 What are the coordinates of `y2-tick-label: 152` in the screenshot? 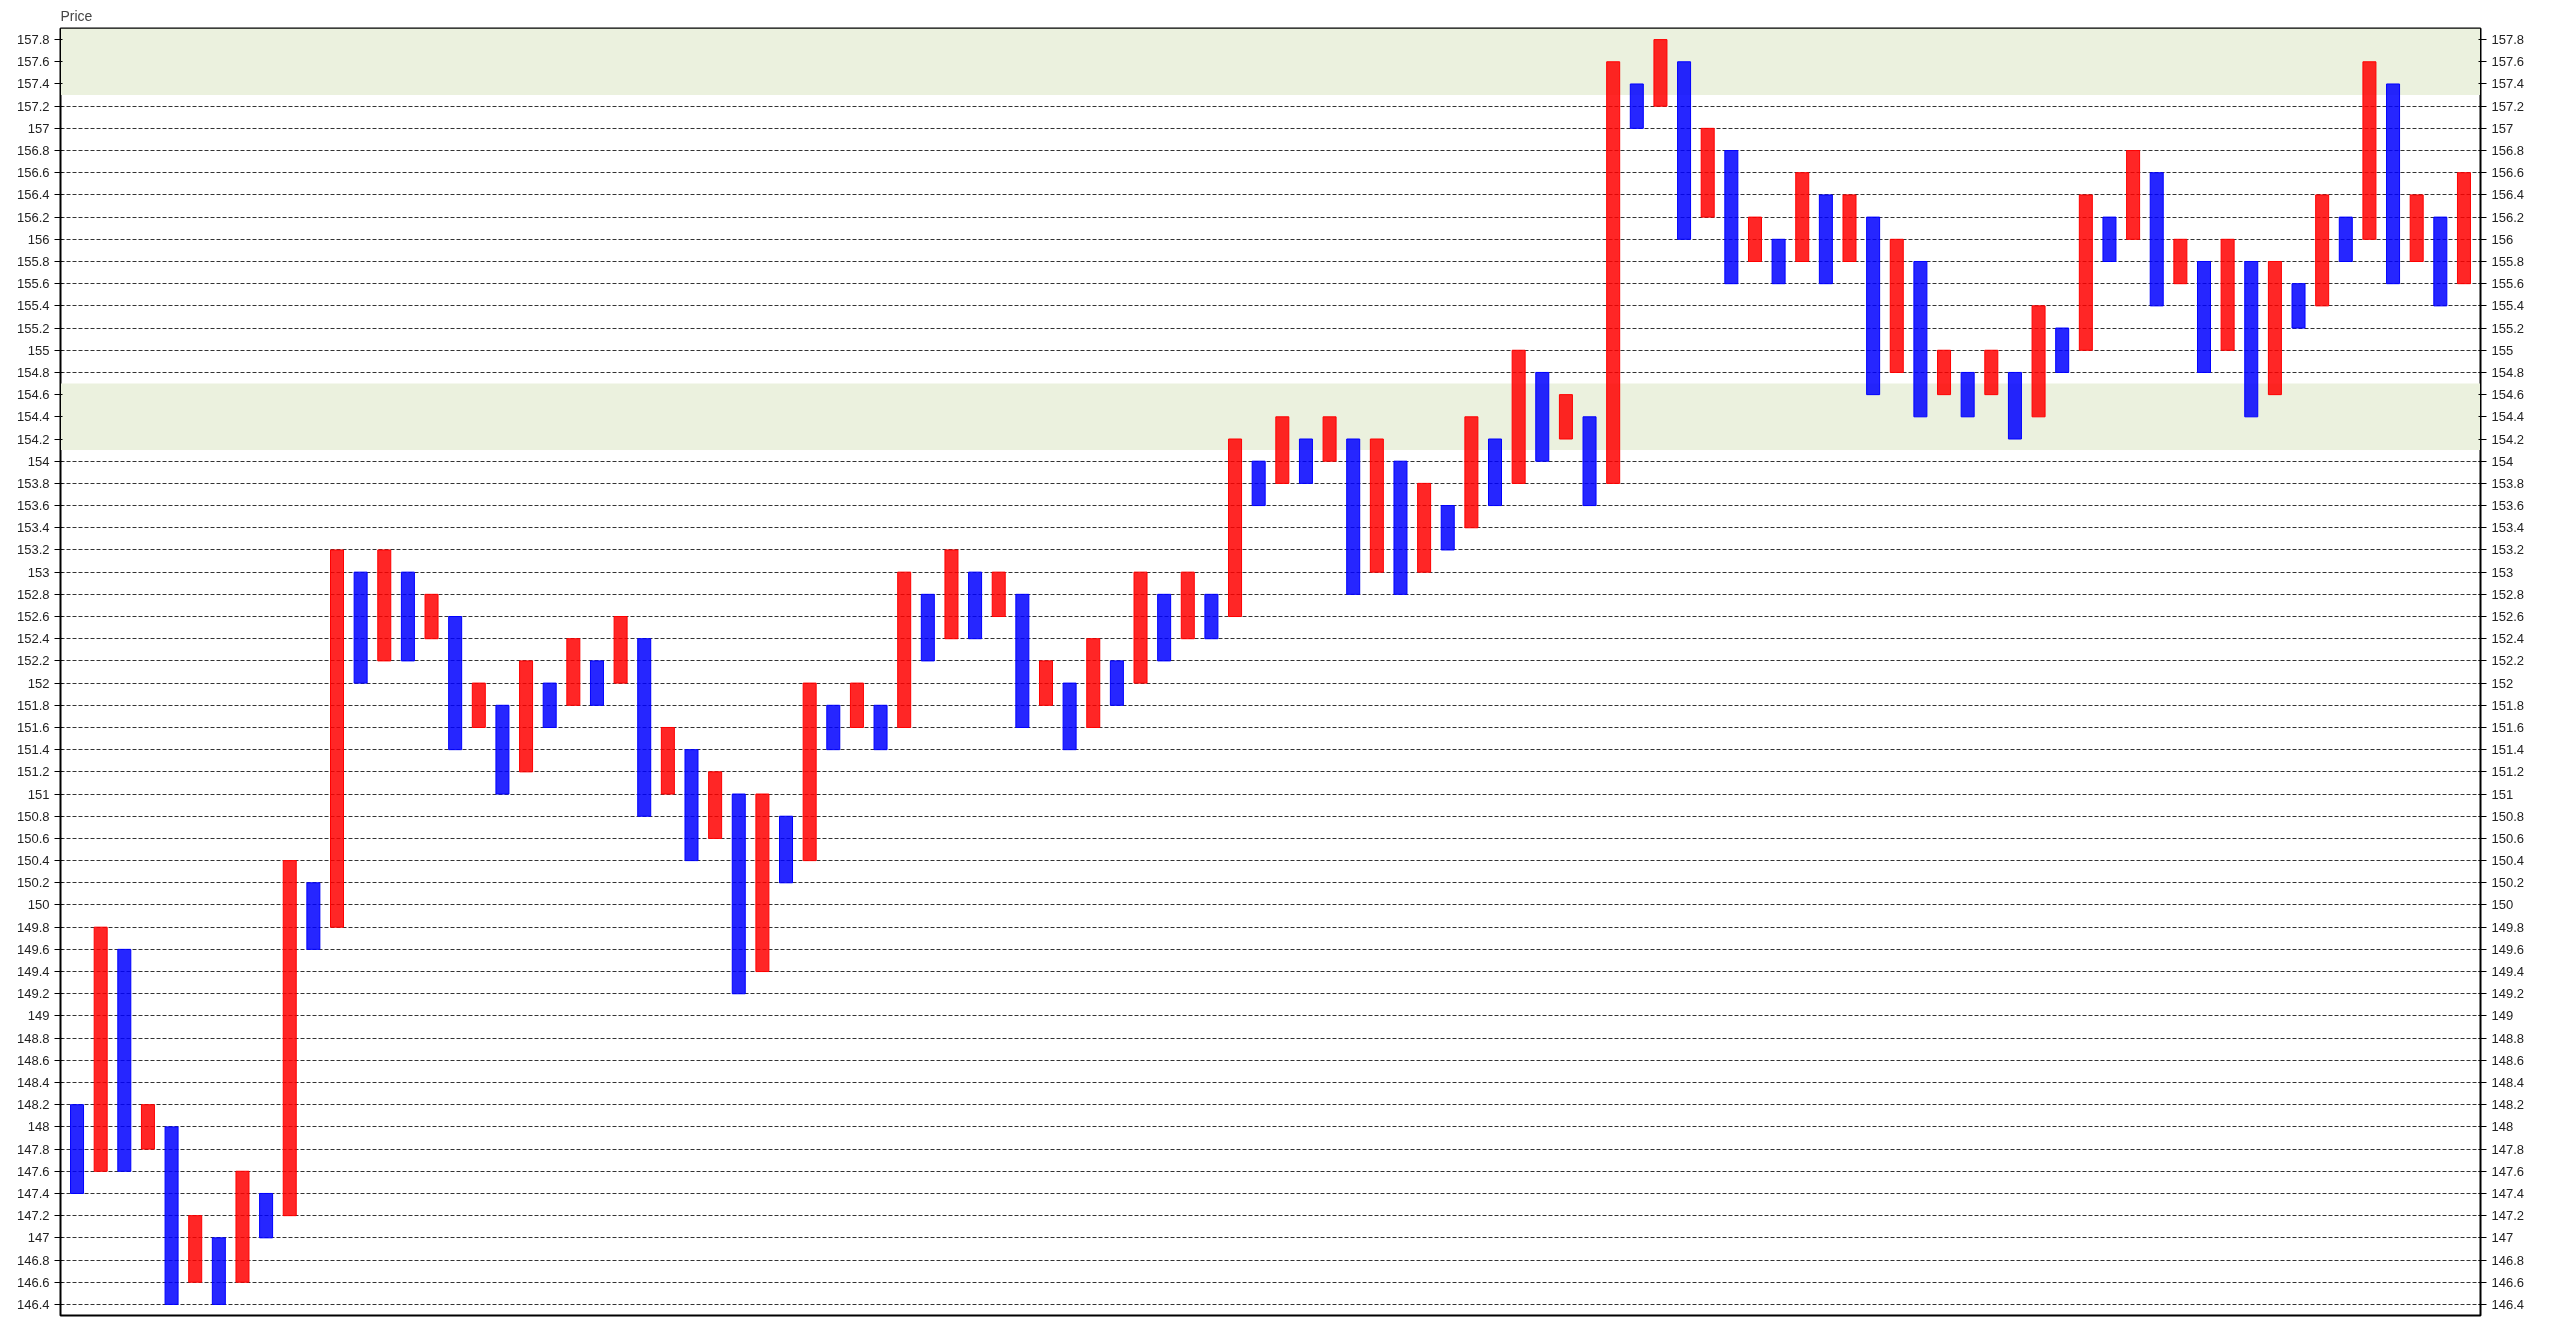 It's located at (2502, 683).